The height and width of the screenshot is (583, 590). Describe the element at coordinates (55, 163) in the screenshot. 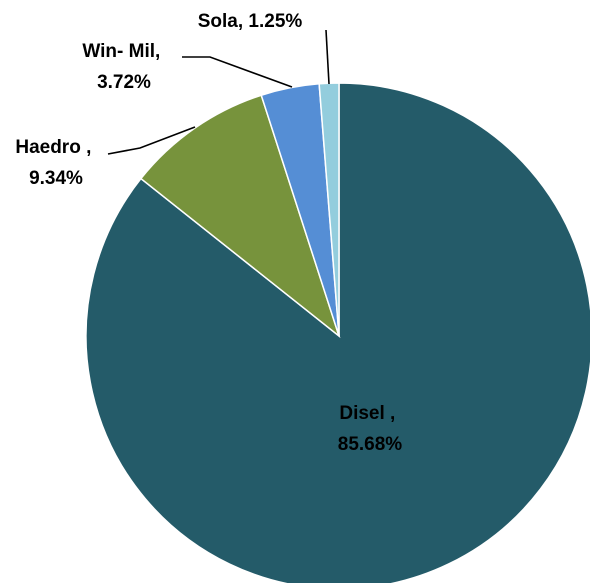

I see `data-label-haedro: Haedro , 9.34%` at that location.